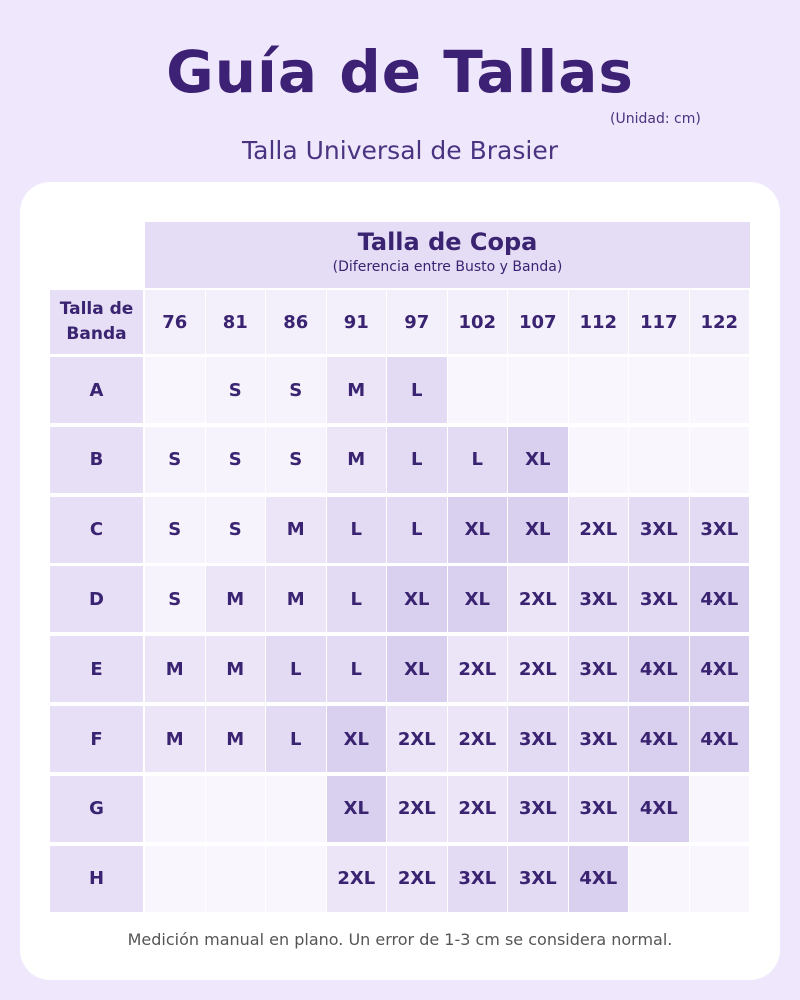 This screenshot has height=1000, width=800. Describe the element at coordinates (296, 322) in the screenshot. I see `cup-column-header: 86` at that location.